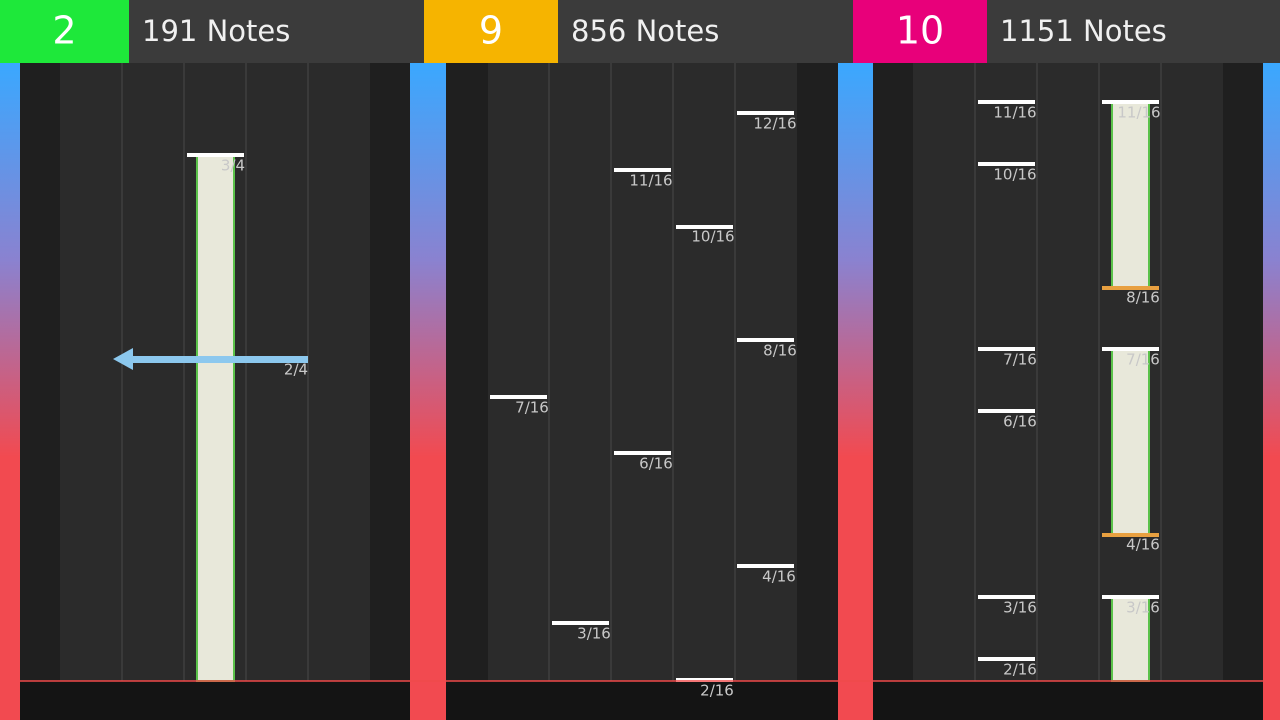 This screenshot has height=720, width=1280. I want to click on level: 2, so click(64, 31).